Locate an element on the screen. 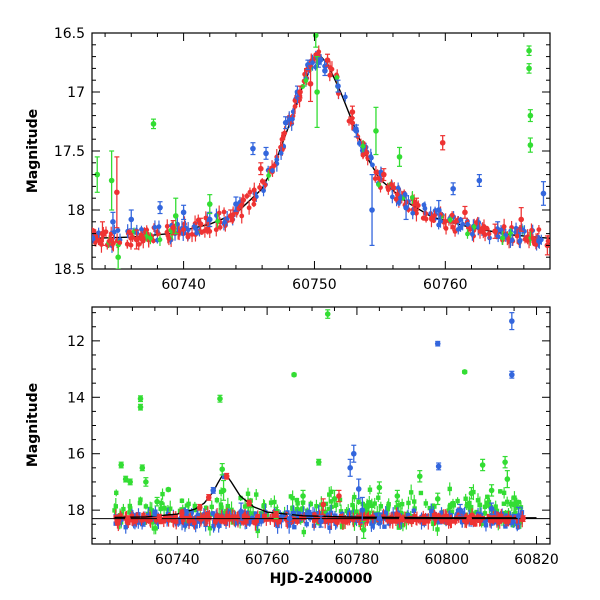 This screenshot has width=600, height=600. bottom-dense-layer is located at coordinates (319, 510).